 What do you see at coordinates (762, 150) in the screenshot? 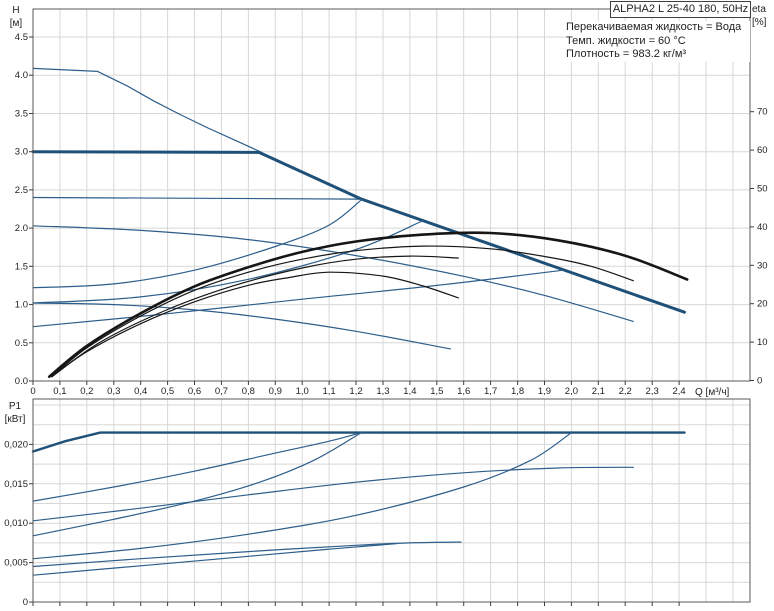
I see `eta-tick-label: 60` at bounding box center [762, 150].